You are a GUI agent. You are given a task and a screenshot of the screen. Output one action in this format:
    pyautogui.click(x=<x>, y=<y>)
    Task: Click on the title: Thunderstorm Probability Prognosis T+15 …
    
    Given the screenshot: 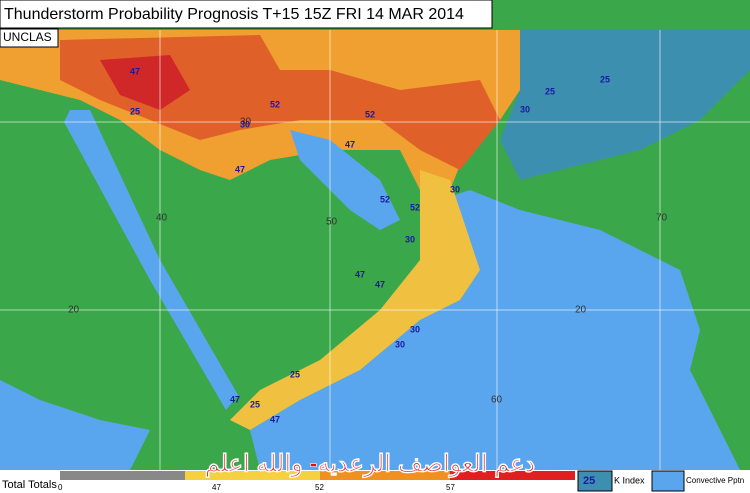 What is the action you would take?
    pyautogui.click(x=234, y=14)
    